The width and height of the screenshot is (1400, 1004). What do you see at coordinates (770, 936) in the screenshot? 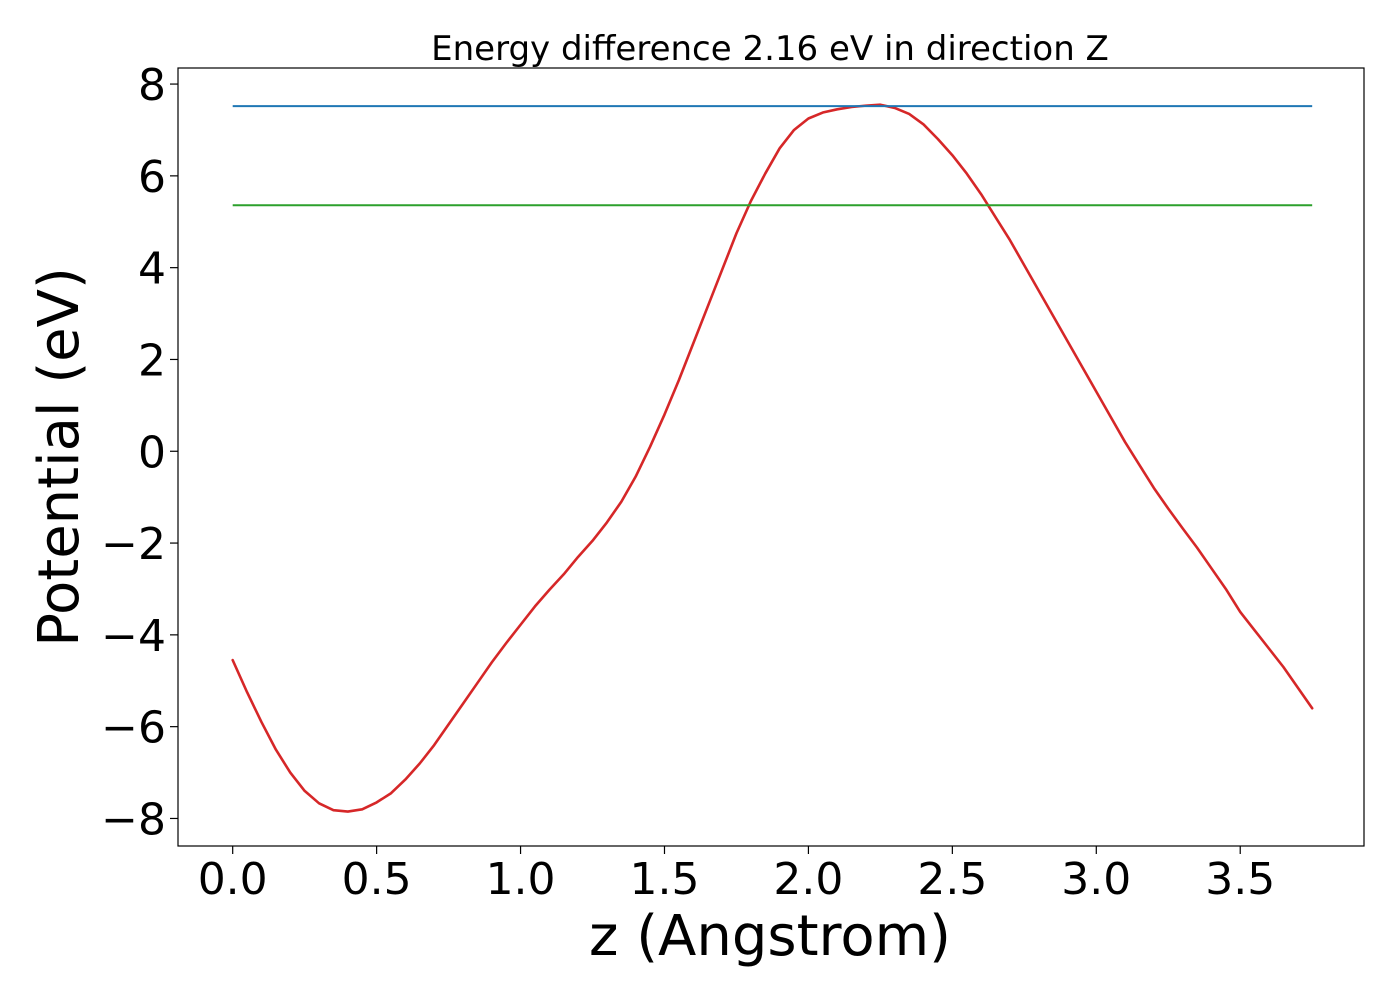
I see `x-axis-label: z (Angstrom)` at bounding box center [770, 936].